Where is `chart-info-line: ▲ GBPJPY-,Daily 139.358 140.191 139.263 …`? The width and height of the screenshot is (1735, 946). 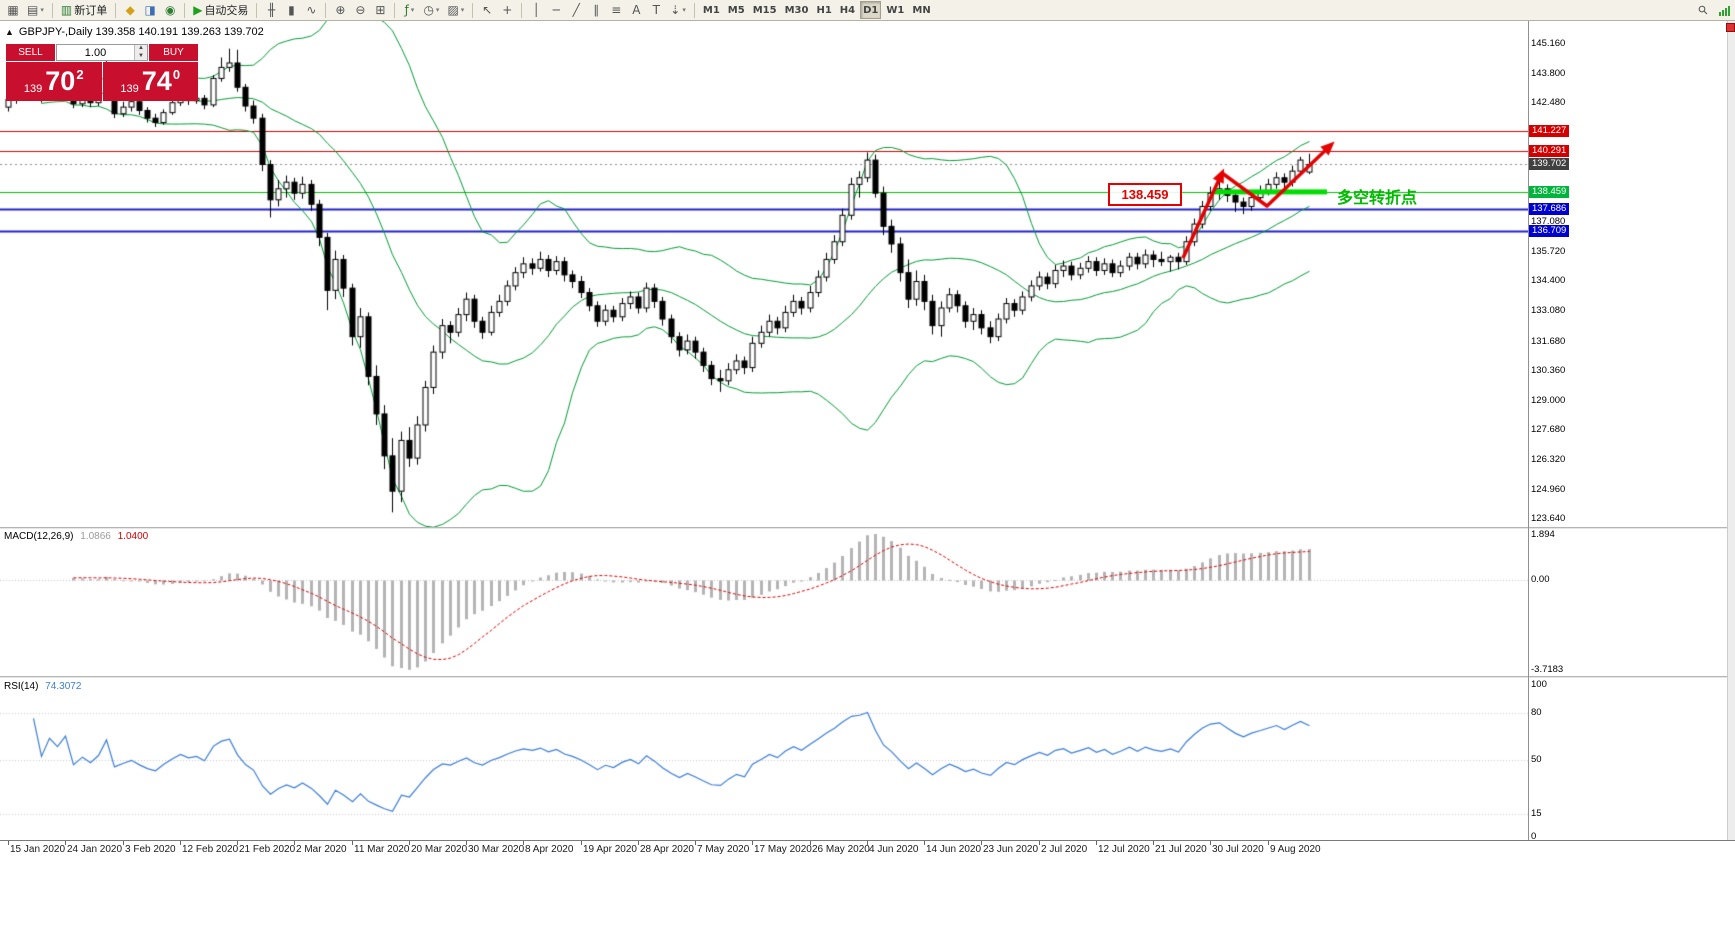
chart-info-line: ▲ GBPJPY-,Daily 139.358 140.191 139.263 … is located at coordinates (134, 32).